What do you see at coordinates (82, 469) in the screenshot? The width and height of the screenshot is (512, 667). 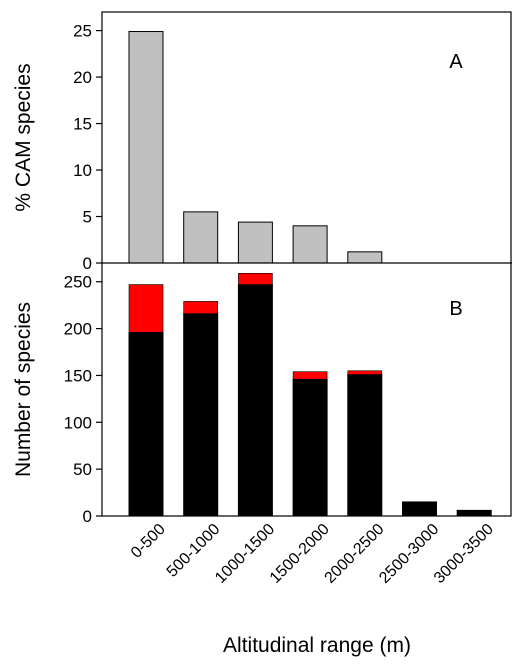 I see `panel-b-y-tick-label: 50` at bounding box center [82, 469].